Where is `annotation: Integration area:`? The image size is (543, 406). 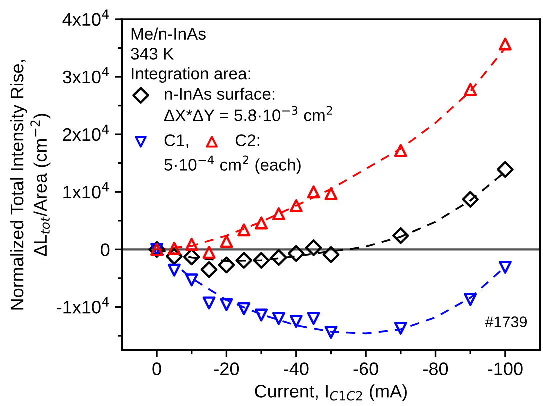 annotation: Integration area: is located at coordinates (191, 75).